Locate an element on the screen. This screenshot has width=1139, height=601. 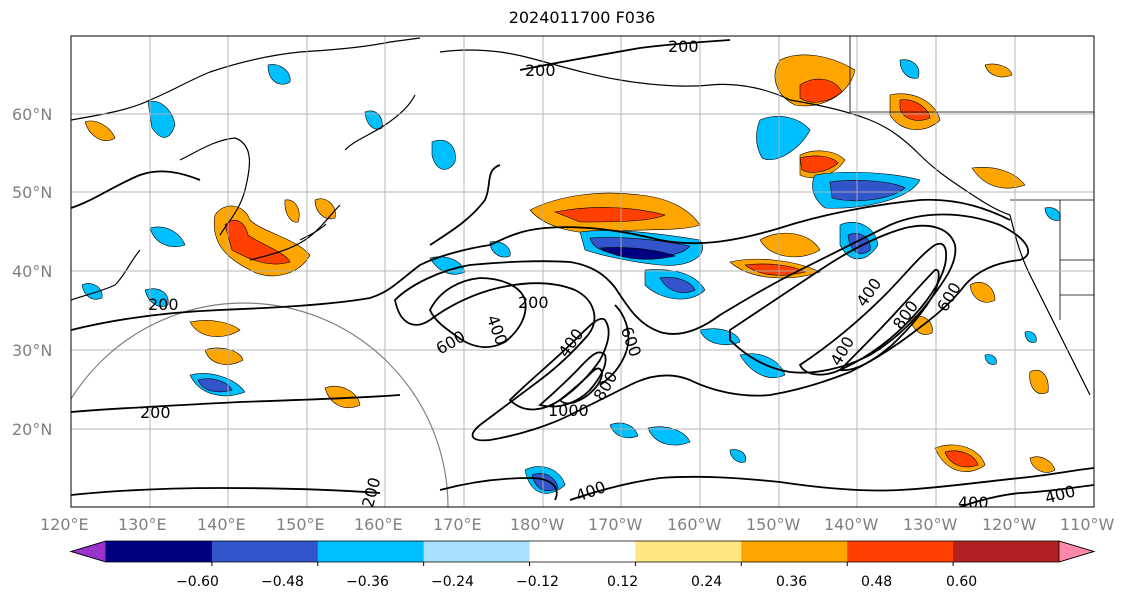
lon-label: 140°E is located at coordinates (221, 524).